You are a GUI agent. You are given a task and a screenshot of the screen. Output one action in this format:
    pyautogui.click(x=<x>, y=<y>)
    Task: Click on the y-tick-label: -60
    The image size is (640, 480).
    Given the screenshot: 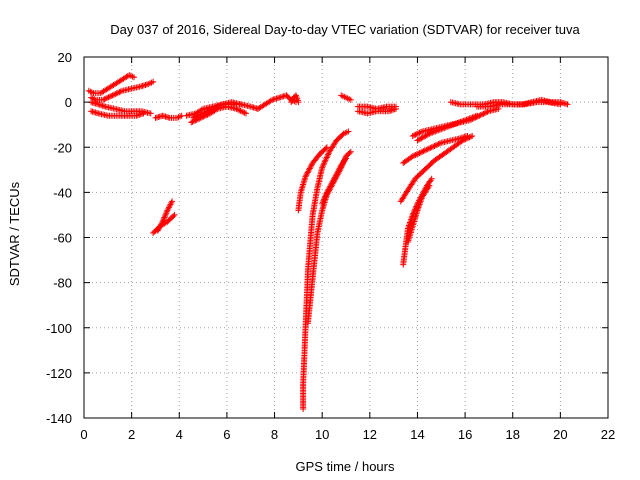 What is the action you would take?
    pyautogui.click(x=62, y=238)
    